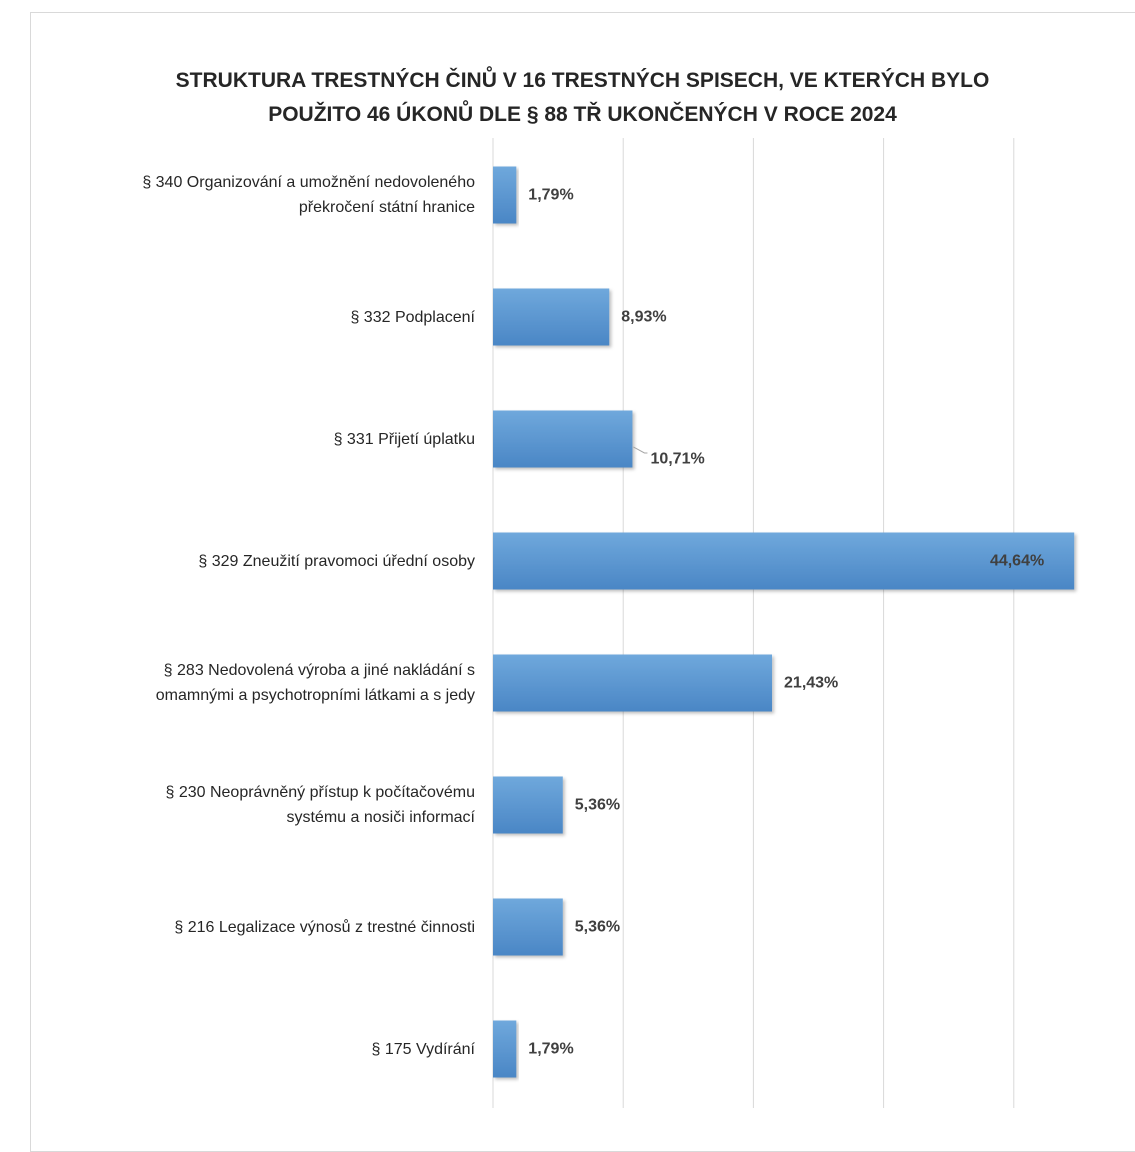  What do you see at coordinates (811, 683) in the screenshot?
I see `value-label-4: 21,43%` at bounding box center [811, 683].